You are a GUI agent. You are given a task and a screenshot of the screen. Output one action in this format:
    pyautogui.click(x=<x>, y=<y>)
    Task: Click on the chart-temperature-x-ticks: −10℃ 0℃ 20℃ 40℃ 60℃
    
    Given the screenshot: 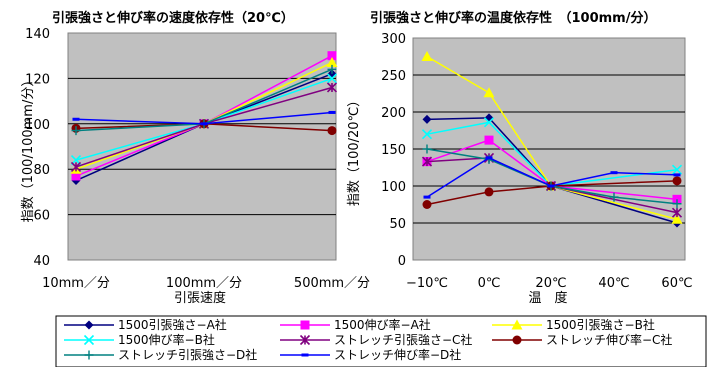 What is the action you would take?
    pyautogui.click(x=549, y=283)
    